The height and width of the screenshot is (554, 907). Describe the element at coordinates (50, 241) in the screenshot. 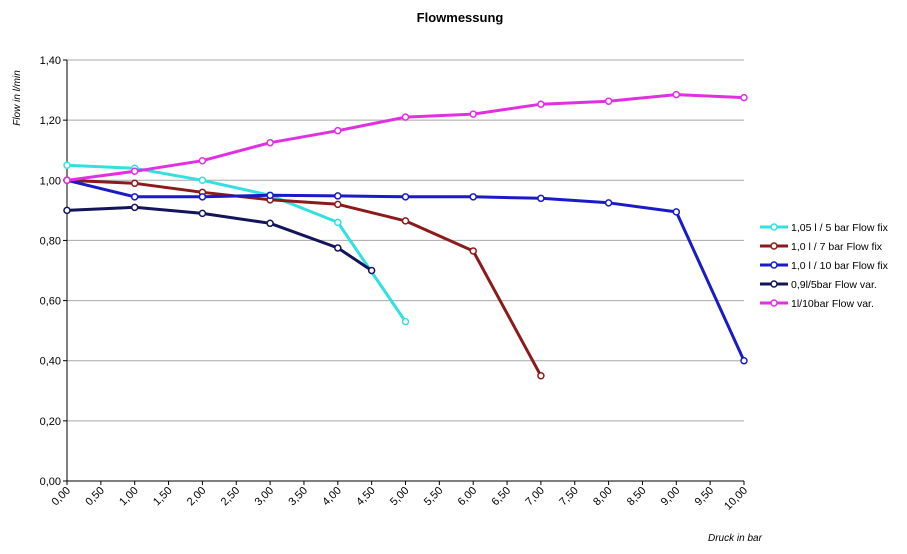

I see `y-tick-label: 0,80` at that location.